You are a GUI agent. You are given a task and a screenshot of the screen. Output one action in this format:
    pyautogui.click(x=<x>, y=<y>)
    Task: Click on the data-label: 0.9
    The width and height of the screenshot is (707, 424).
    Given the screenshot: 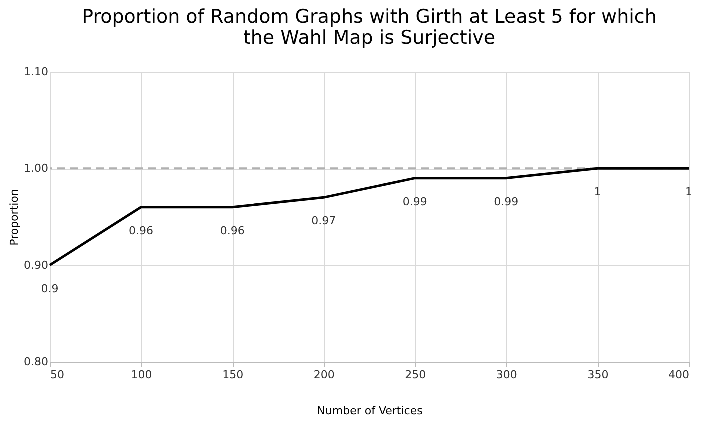 What is the action you would take?
    pyautogui.click(x=50, y=289)
    